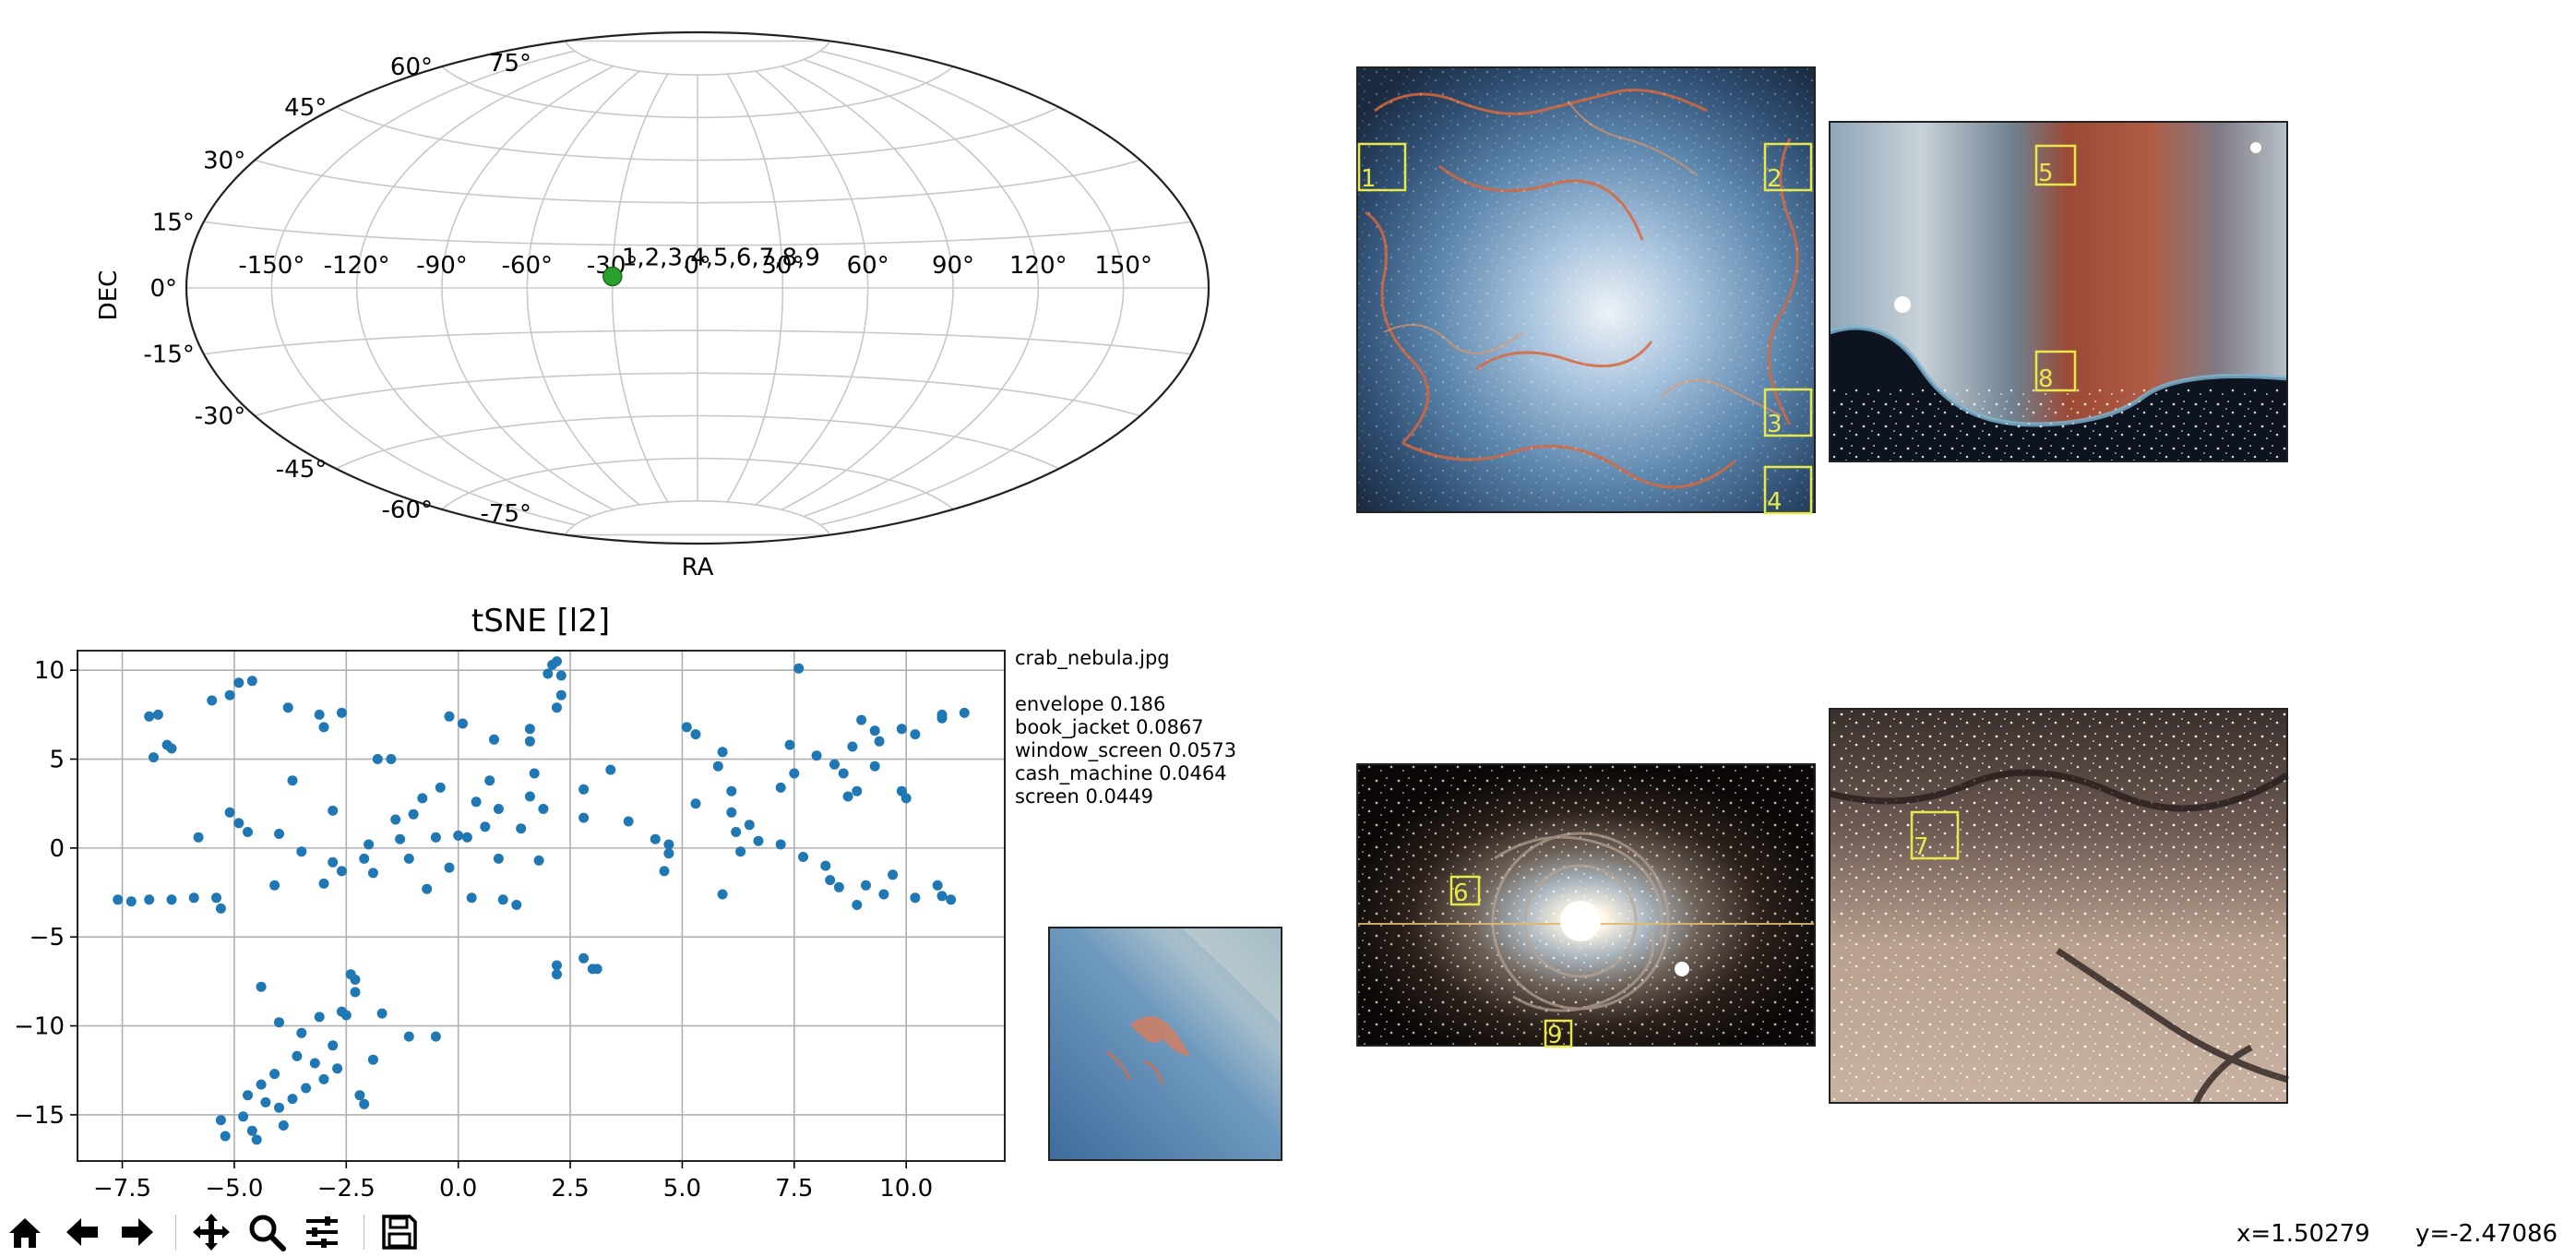  Describe the element at coordinates (82, 1232) in the screenshot. I see `back-arrow-icon` at that location.